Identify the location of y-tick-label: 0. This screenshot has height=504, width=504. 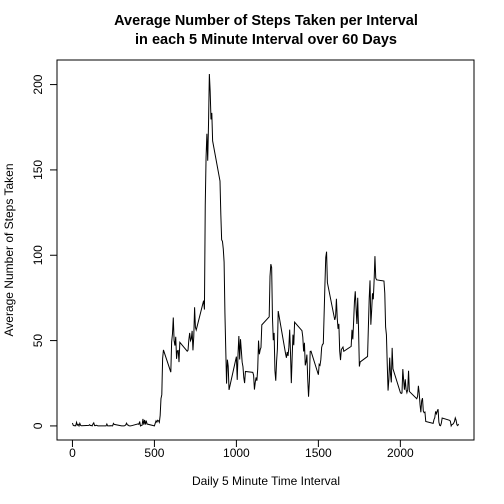
(38, 425).